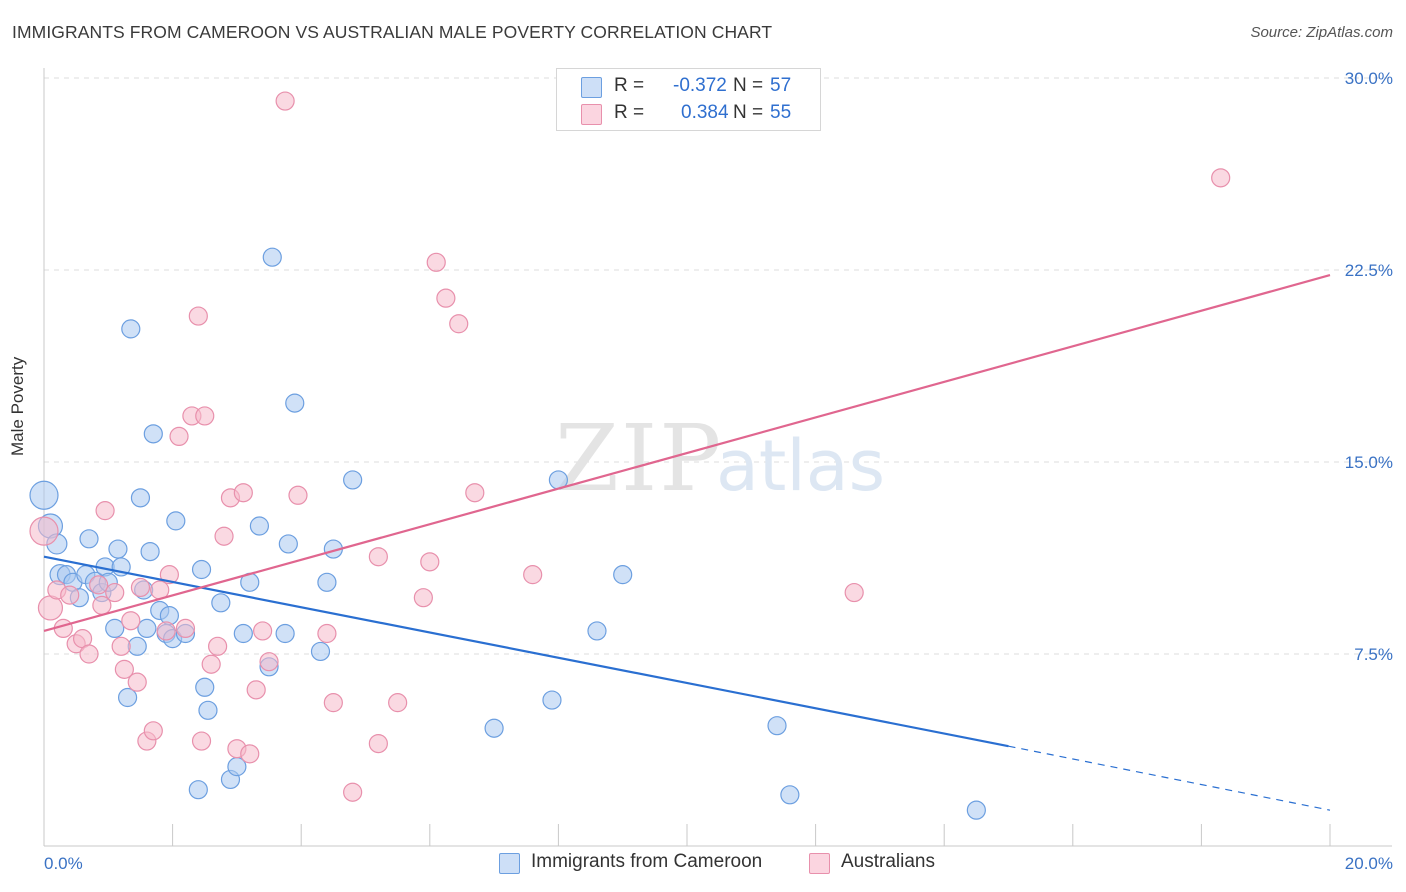 This screenshot has width=1406, height=892. I want to click on watermark: ZIP atlas, so click(720, 458).